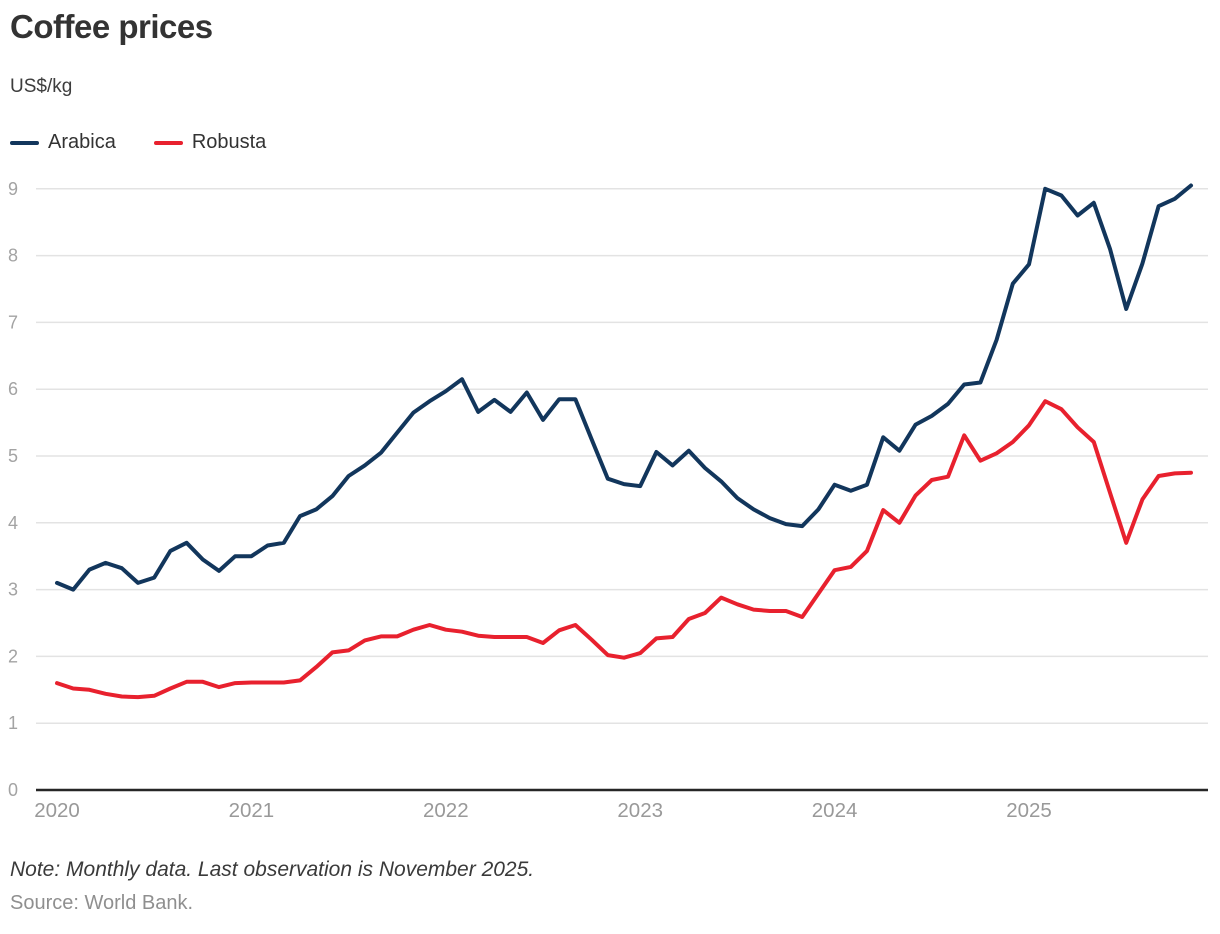 The height and width of the screenshot is (934, 1220). What do you see at coordinates (111, 26) in the screenshot?
I see `page-title: Coffee prices` at bounding box center [111, 26].